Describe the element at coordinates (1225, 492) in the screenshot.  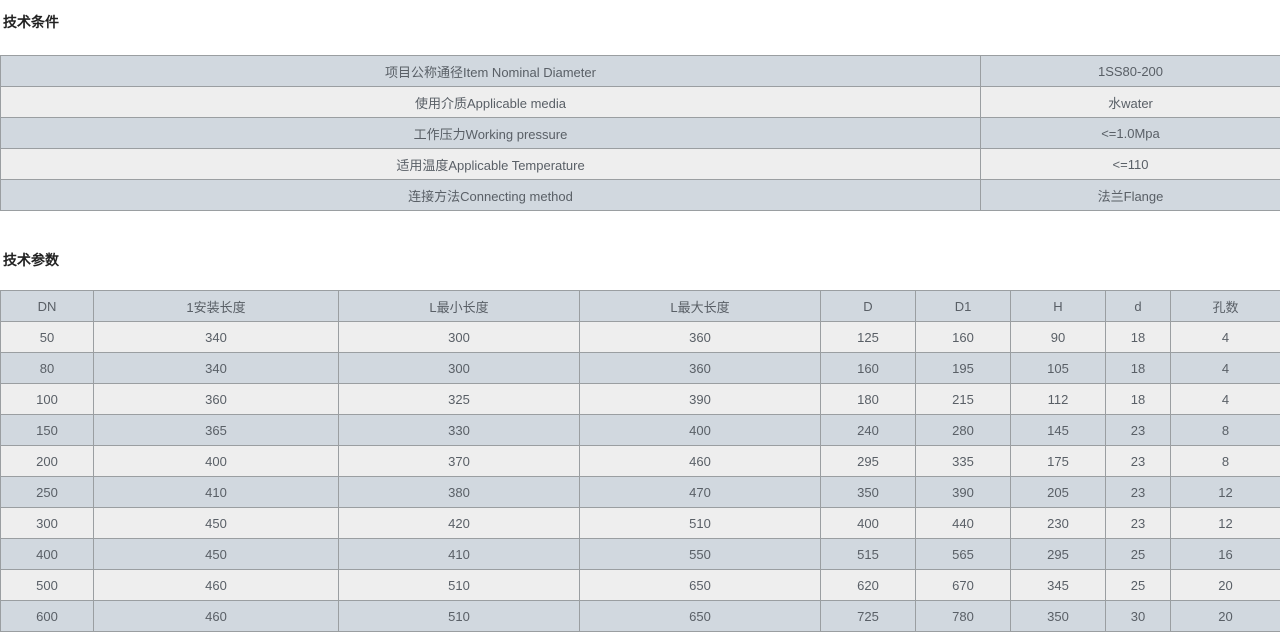
I see `parameters-cell: 12` at that location.